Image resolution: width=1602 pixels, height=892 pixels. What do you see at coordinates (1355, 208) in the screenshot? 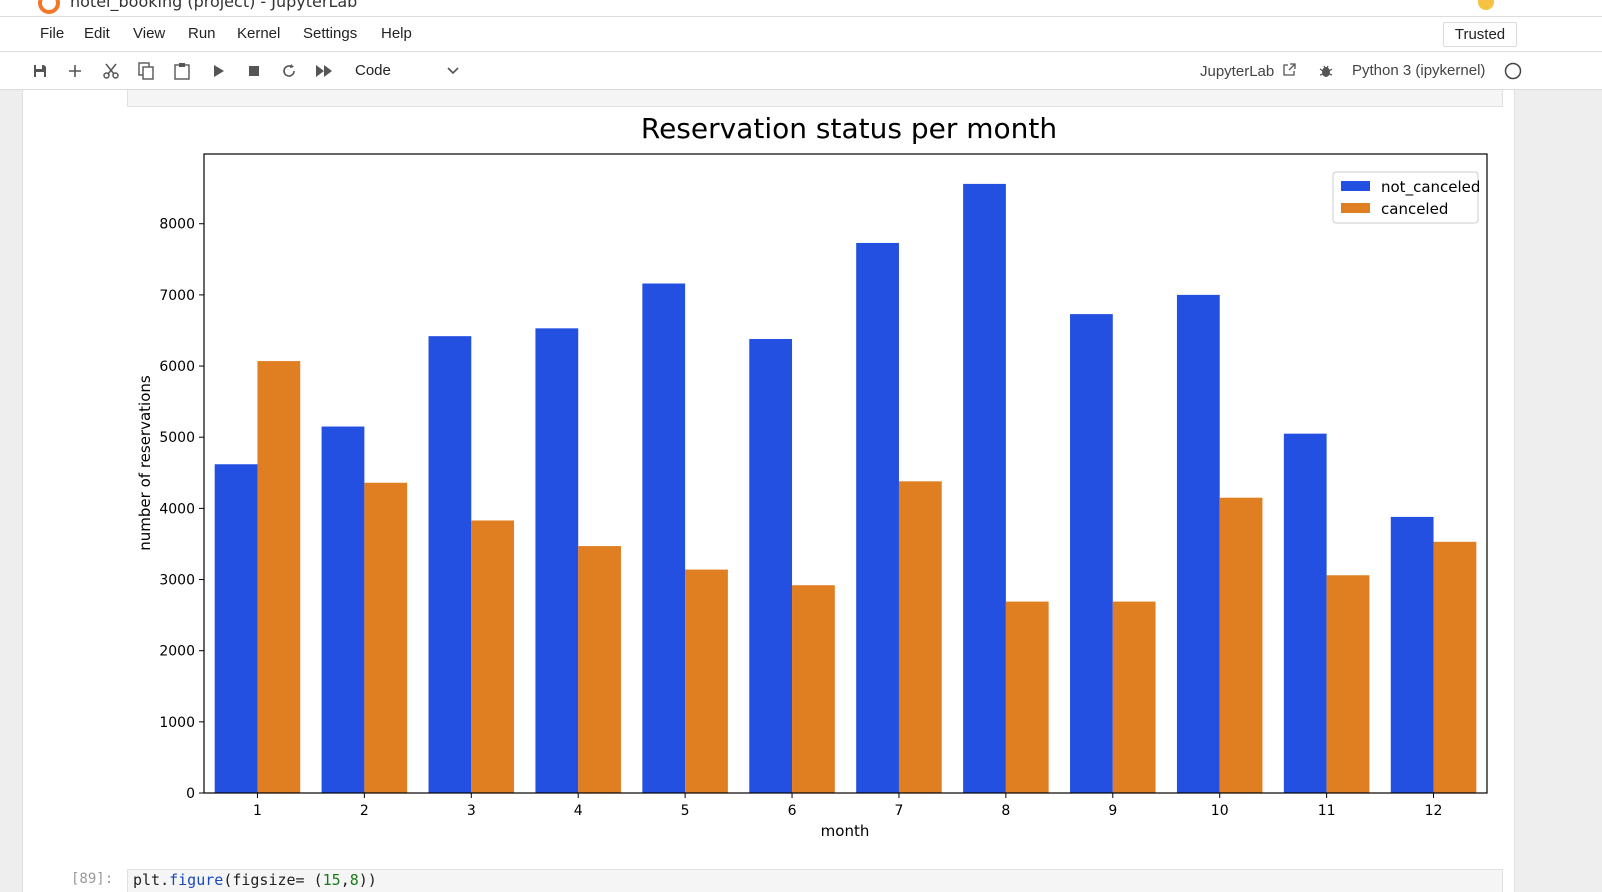
I see `legend-swatch-canceled` at bounding box center [1355, 208].